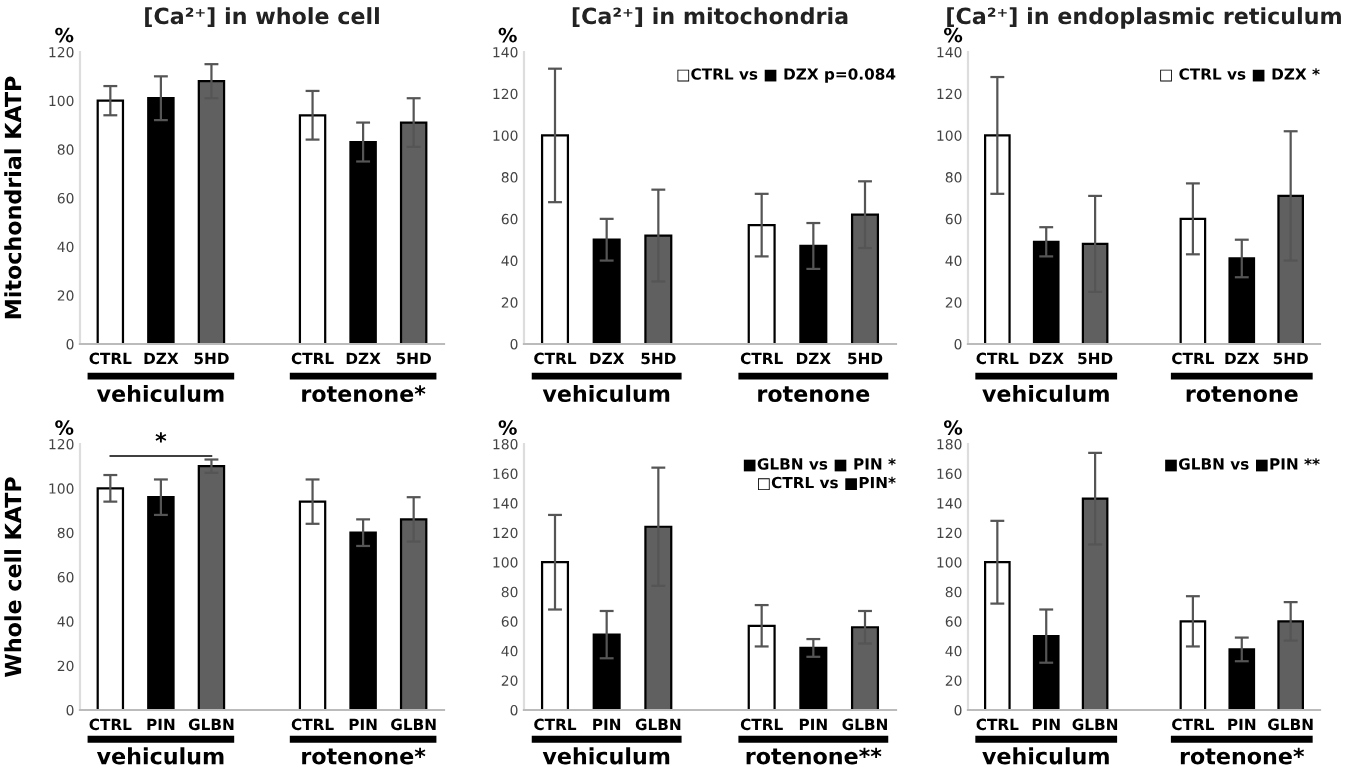 Image resolution: width=1354 pixels, height=774 pixels. Describe the element at coordinates (13, 577) in the screenshot. I see `y-axis-title: Whole cell KATP` at that location.